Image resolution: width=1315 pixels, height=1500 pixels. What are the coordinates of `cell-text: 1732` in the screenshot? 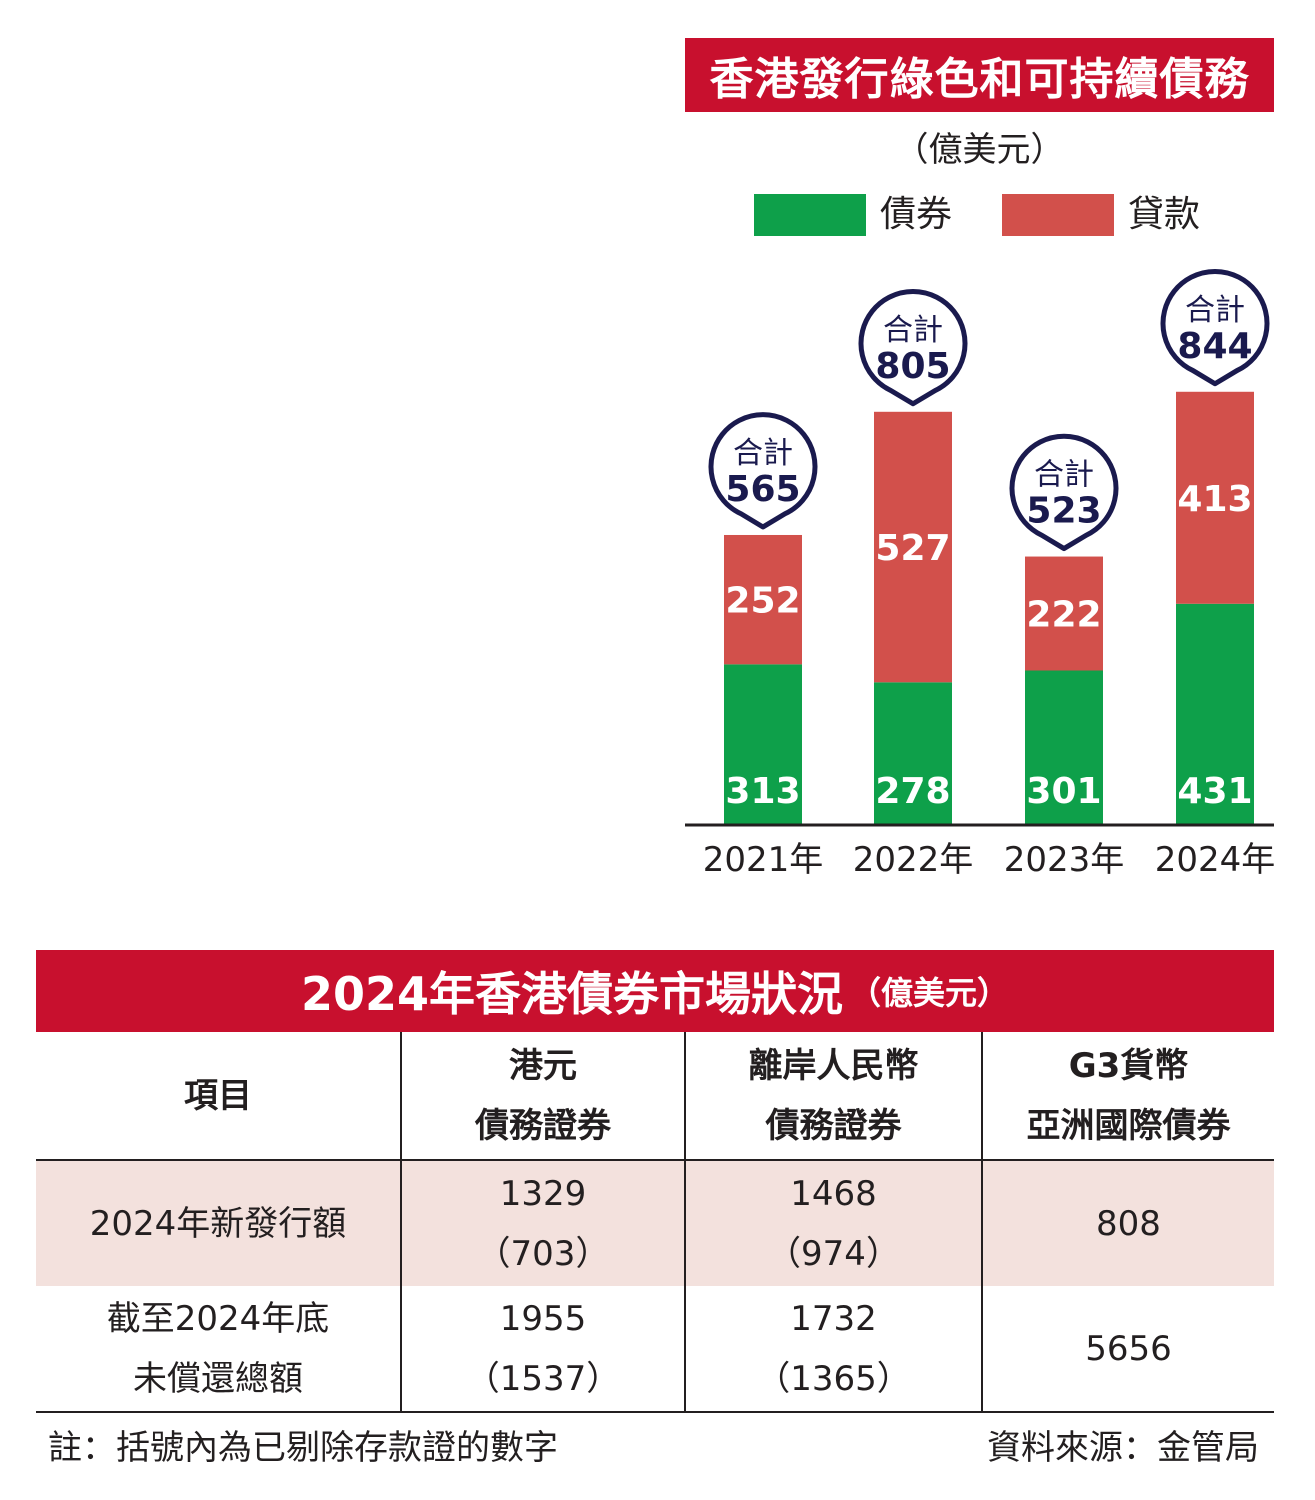 It's located at (833, 1318).